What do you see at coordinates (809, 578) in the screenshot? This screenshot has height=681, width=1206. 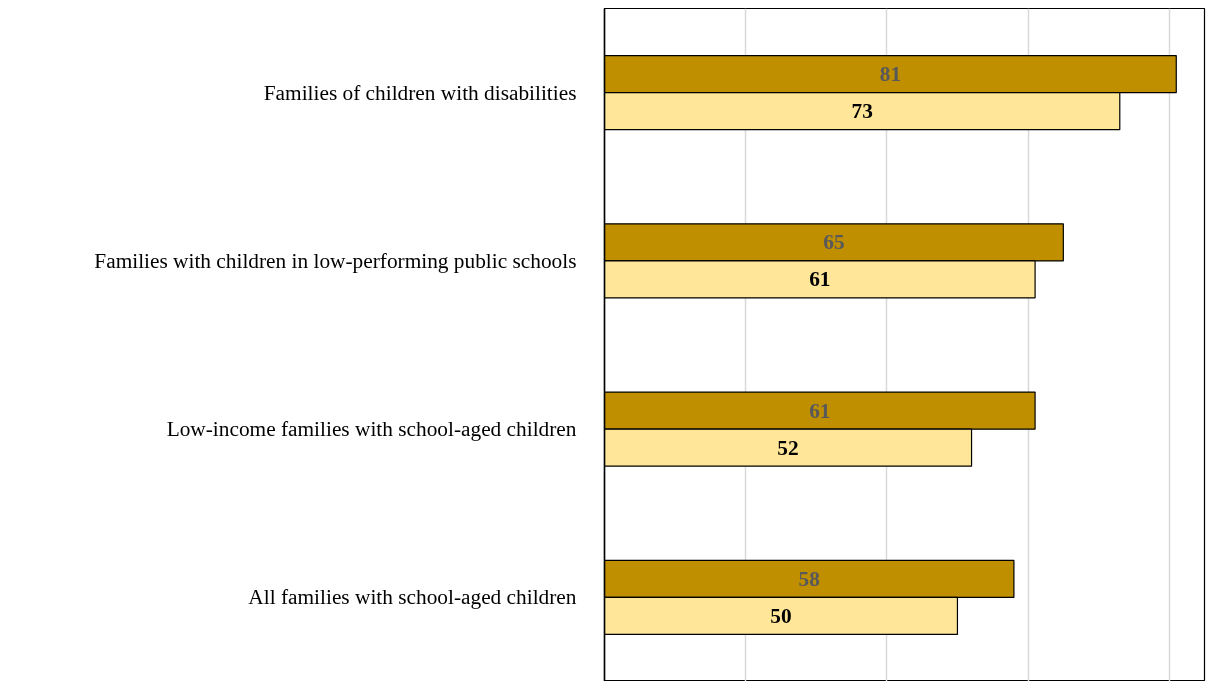 I see `data-label: 58` at bounding box center [809, 578].